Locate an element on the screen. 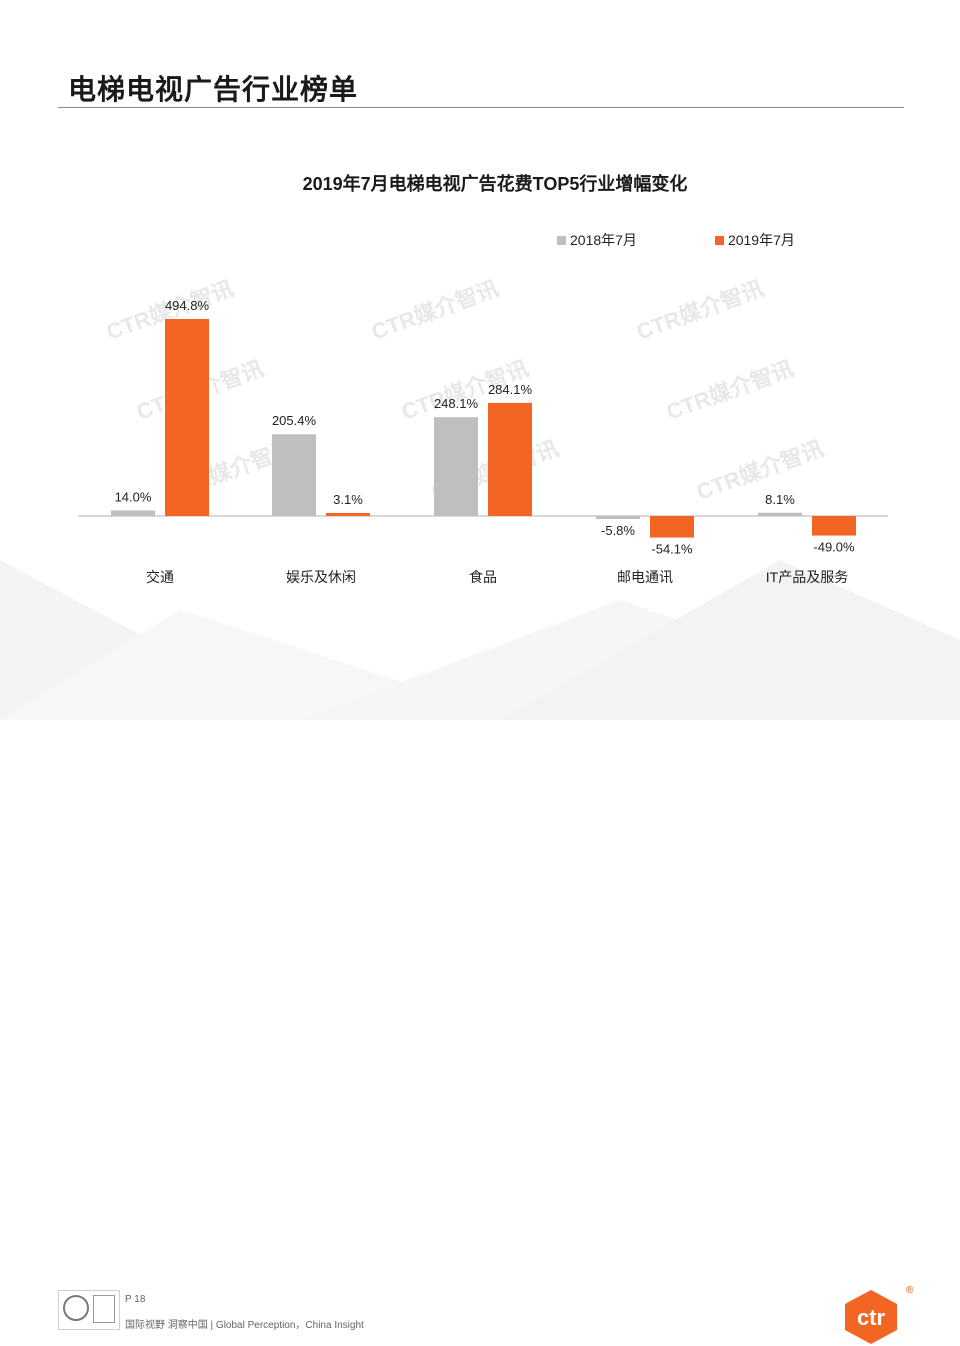 The image size is (960, 1346). data-label-2018-3: -5.8% is located at coordinates (618, 530).